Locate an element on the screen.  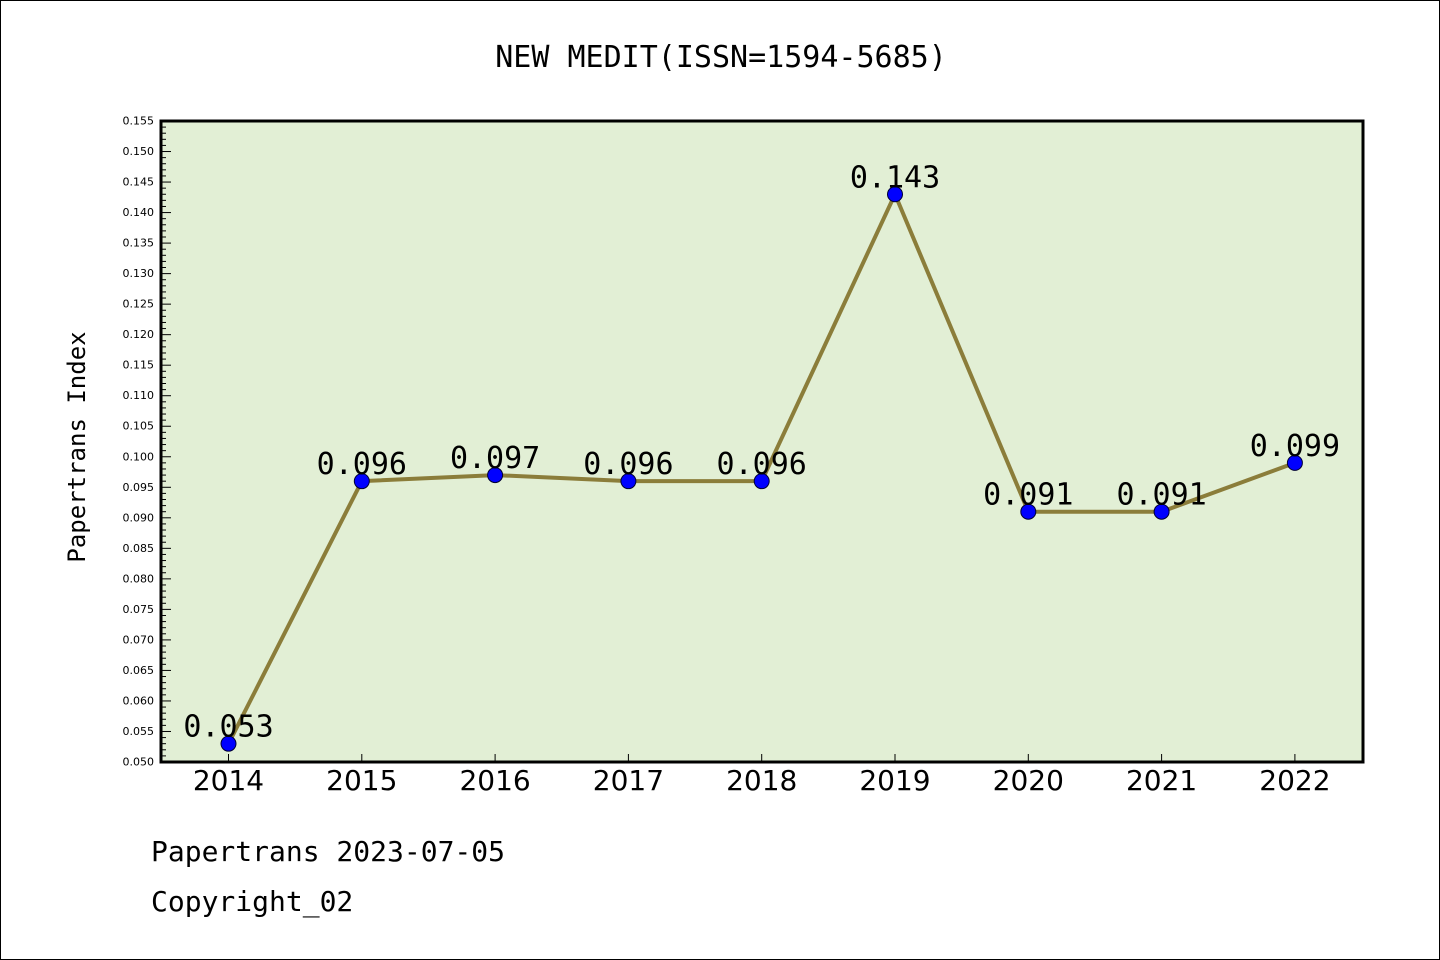
data-label: 0.099 is located at coordinates (1295, 446).